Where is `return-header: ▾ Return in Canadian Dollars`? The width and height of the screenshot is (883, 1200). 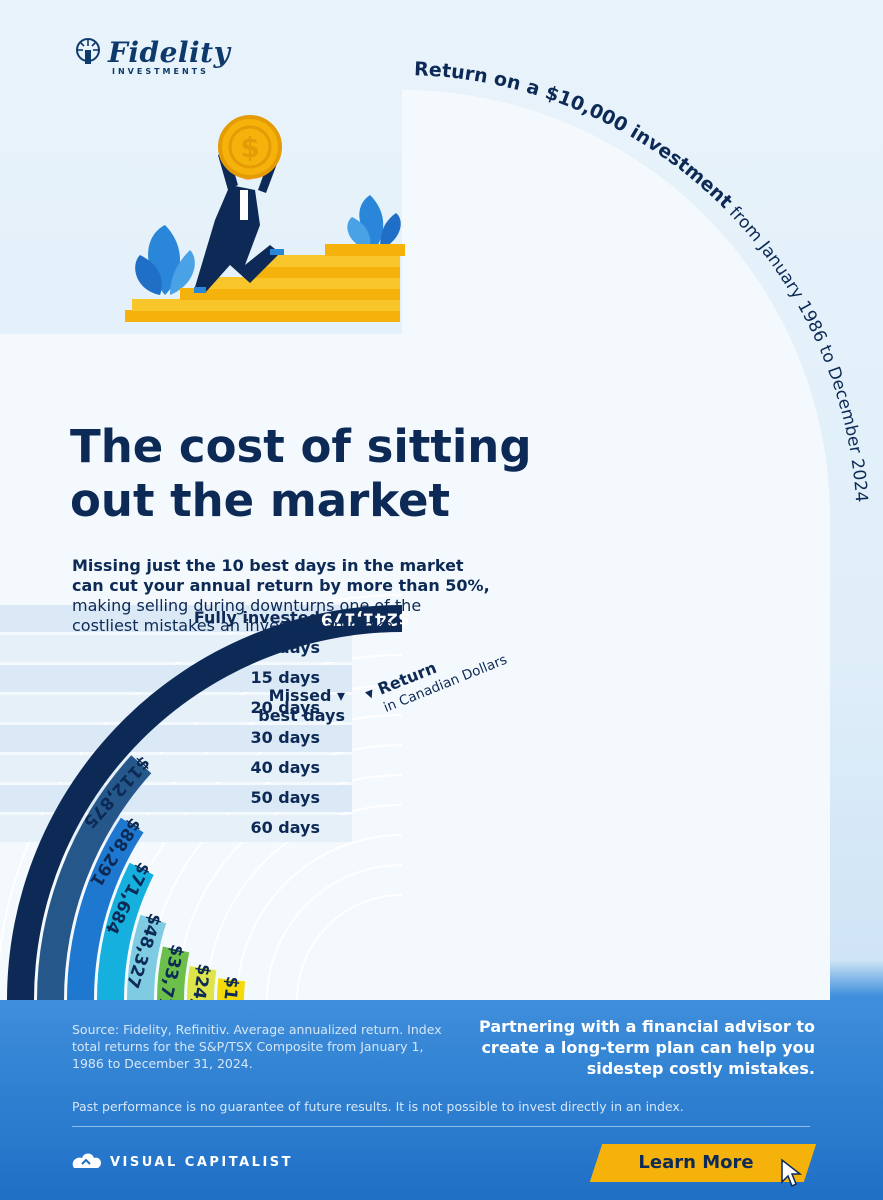
return-header: ▾ Return in Canadian Dollars is located at coordinates (435, 684).